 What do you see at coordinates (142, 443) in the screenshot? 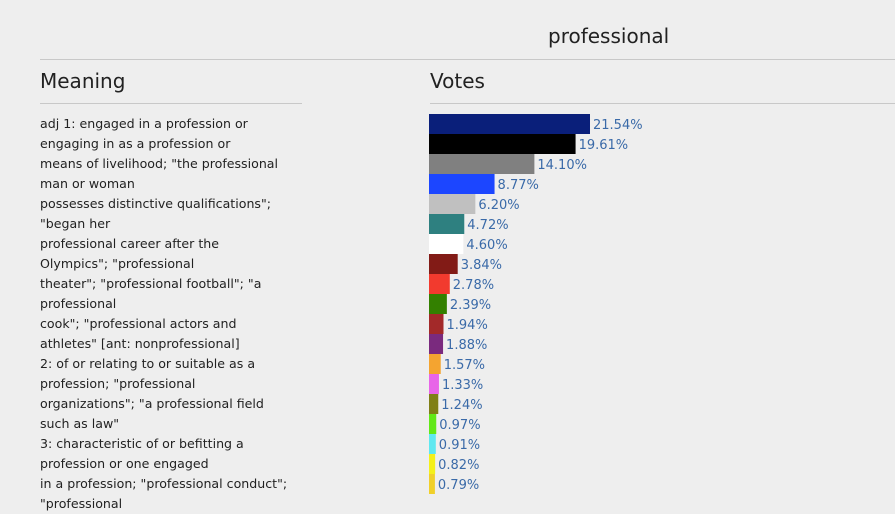
I see `meaning-line: 3: characteristic of or befitting a` at bounding box center [142, 443].